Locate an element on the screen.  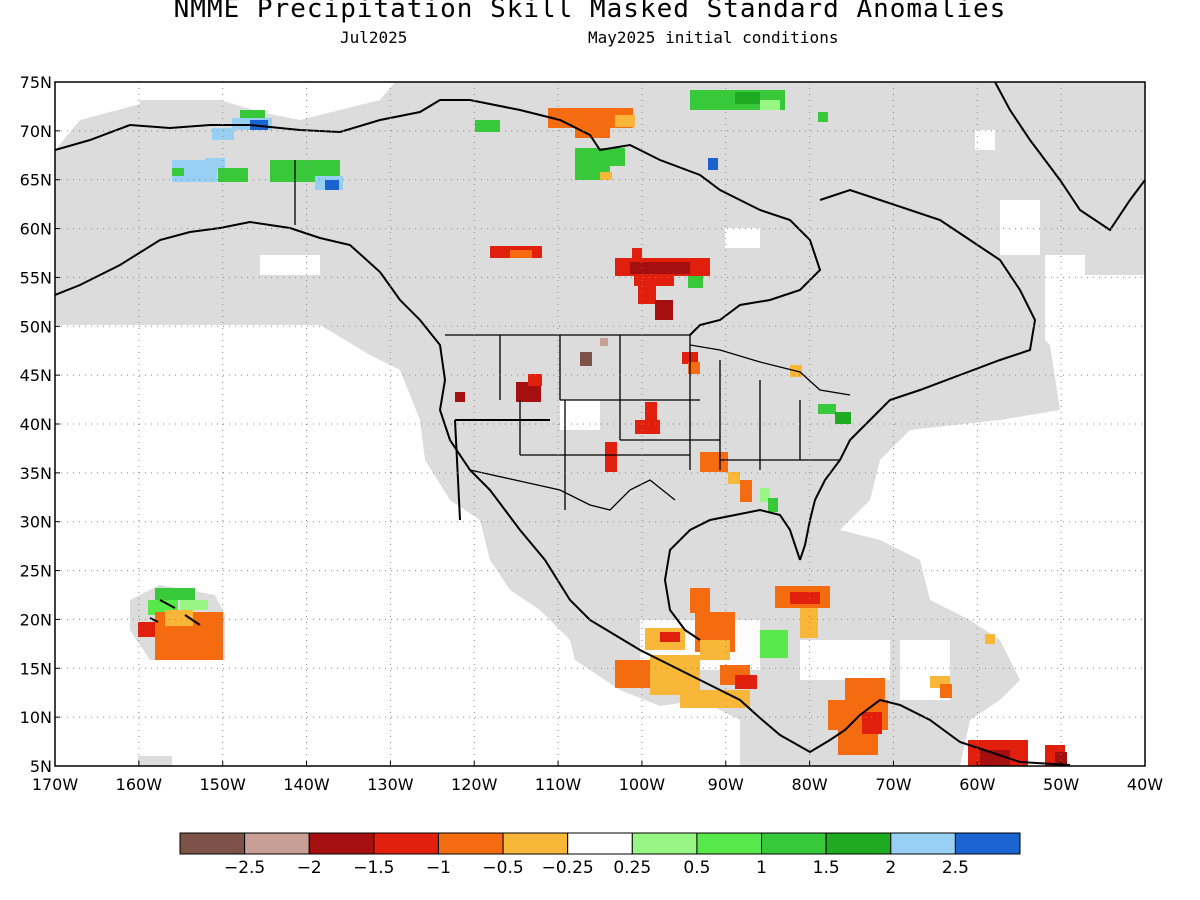
lon-label: 150W is located at coordinates (223, 784).